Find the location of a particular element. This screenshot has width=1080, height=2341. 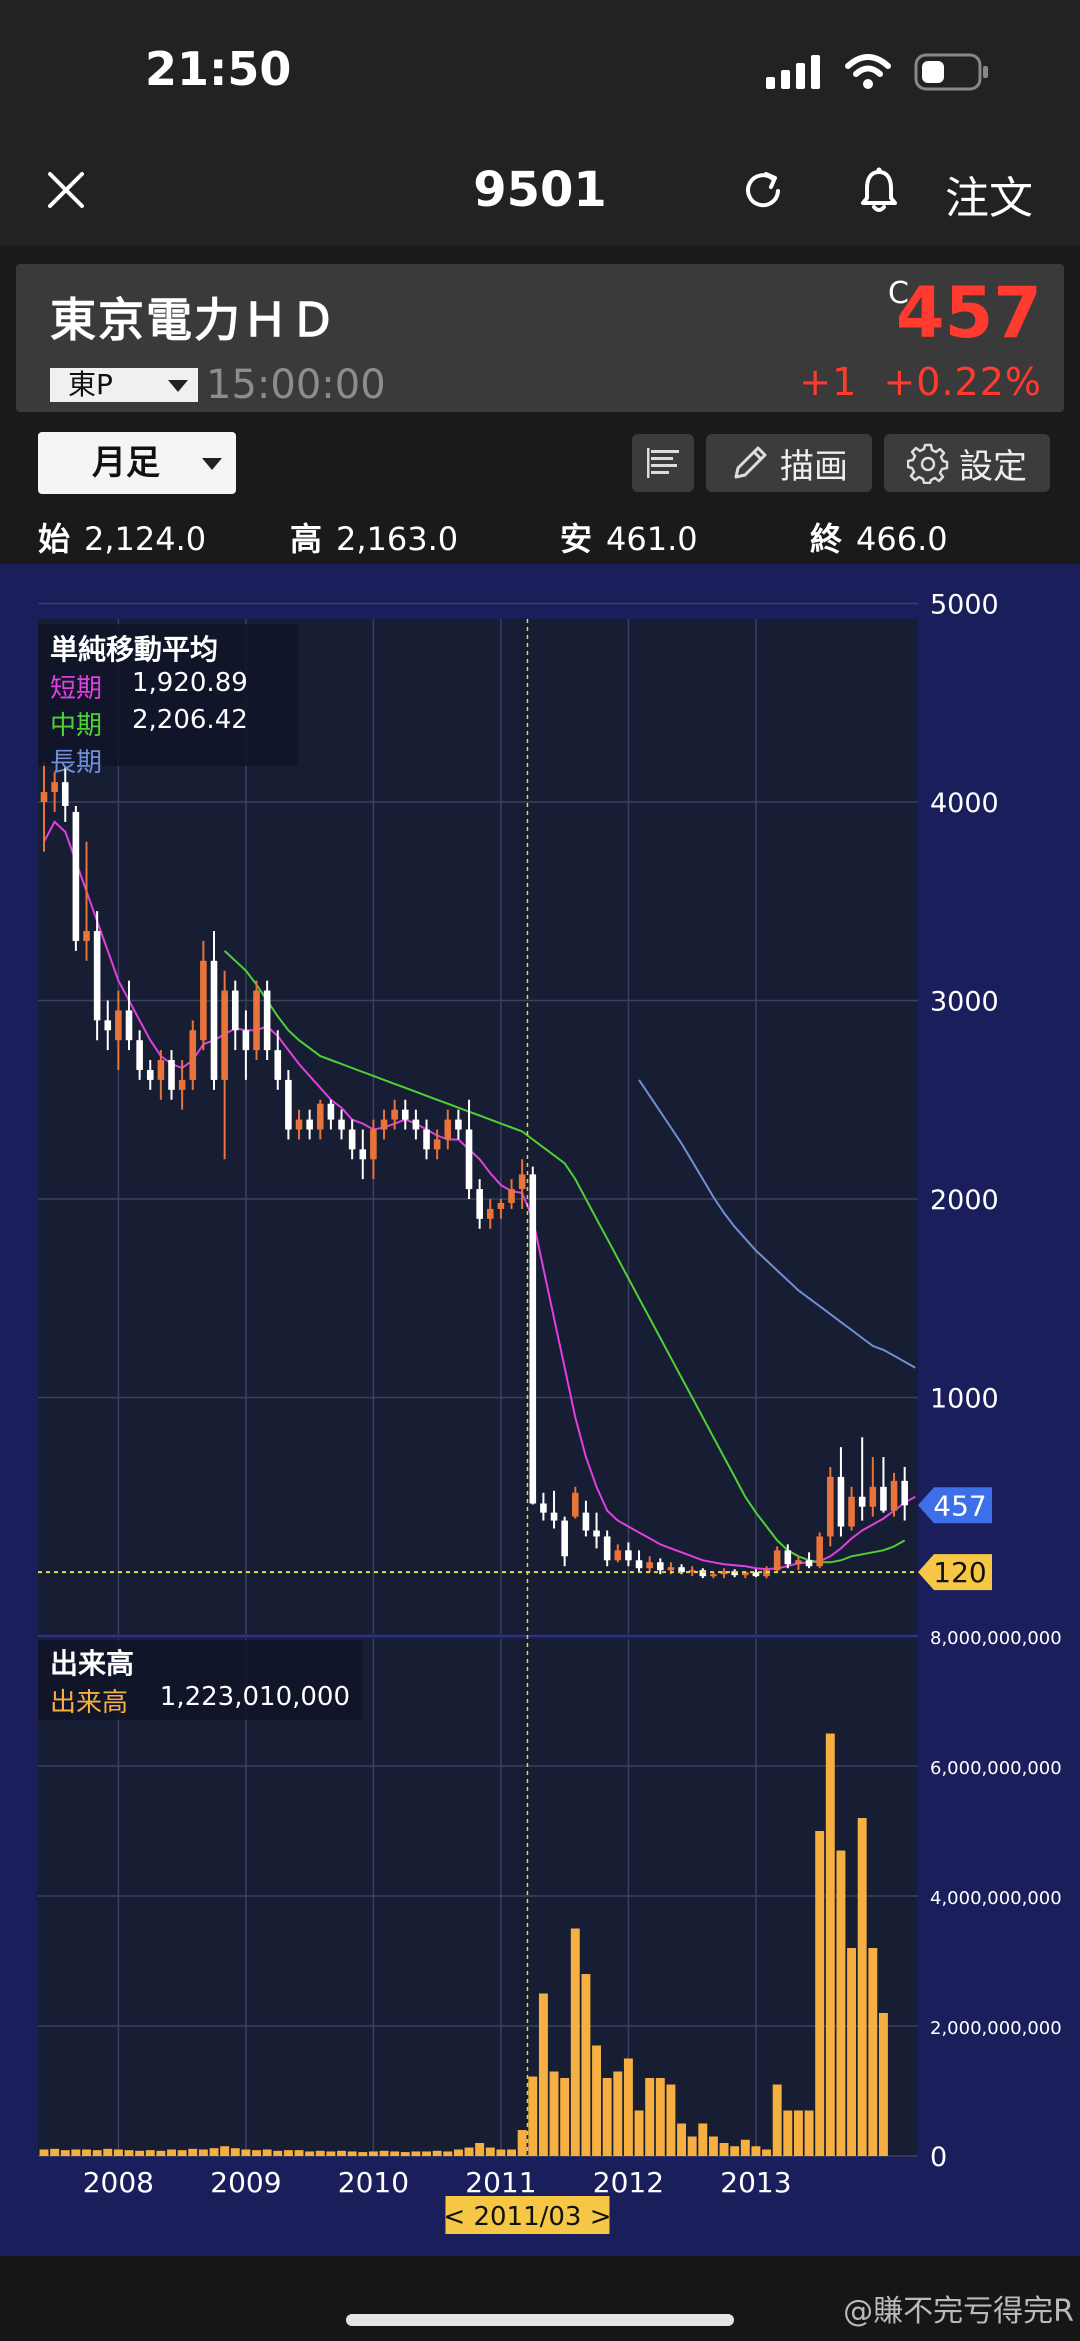

caret-down-icon is located at coordinates (178, 386).